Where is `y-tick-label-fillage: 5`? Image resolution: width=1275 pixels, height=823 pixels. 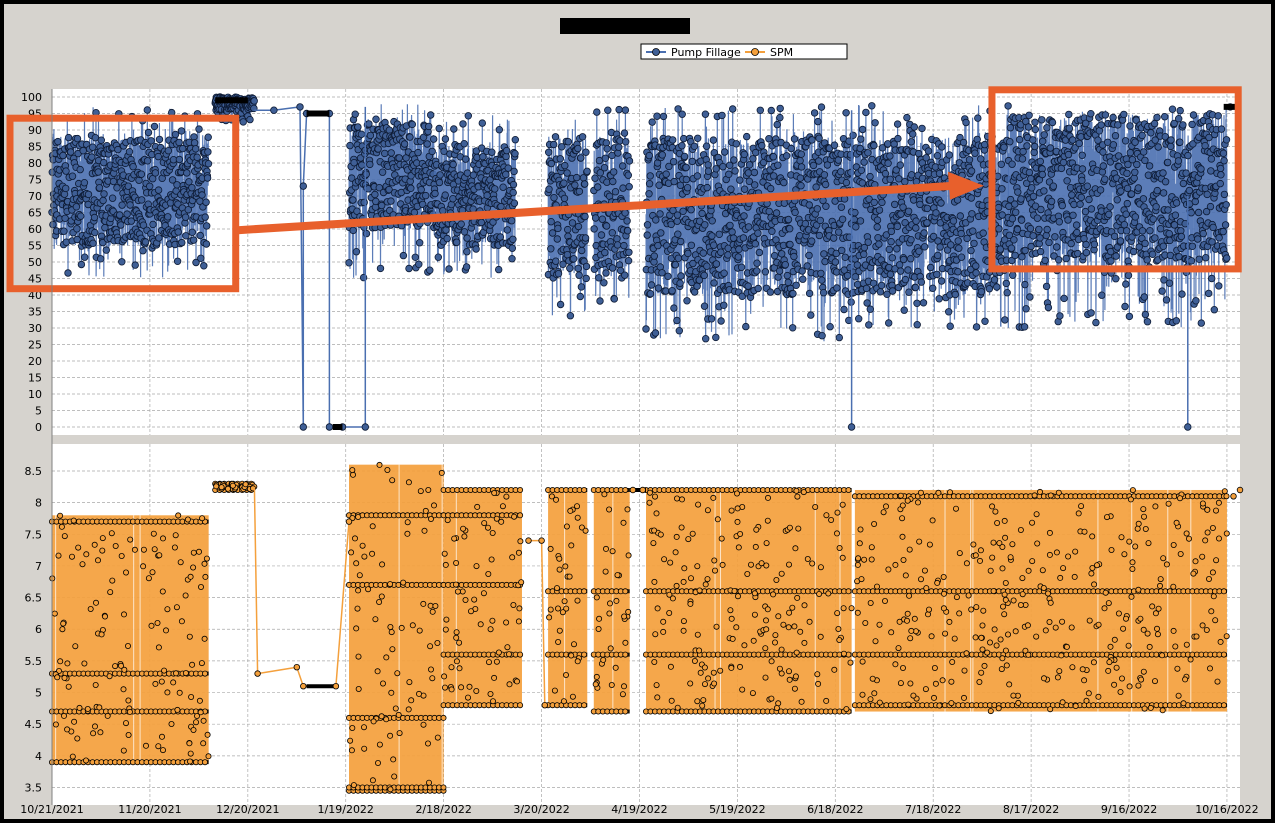
y-tick-label-fillage: 5 is located at coordinates (38, 411).